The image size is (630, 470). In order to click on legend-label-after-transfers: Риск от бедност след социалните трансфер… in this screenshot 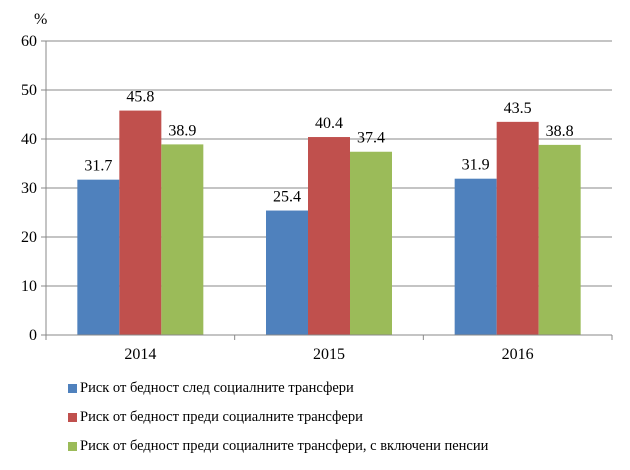, I will do `click(217, 388)`.